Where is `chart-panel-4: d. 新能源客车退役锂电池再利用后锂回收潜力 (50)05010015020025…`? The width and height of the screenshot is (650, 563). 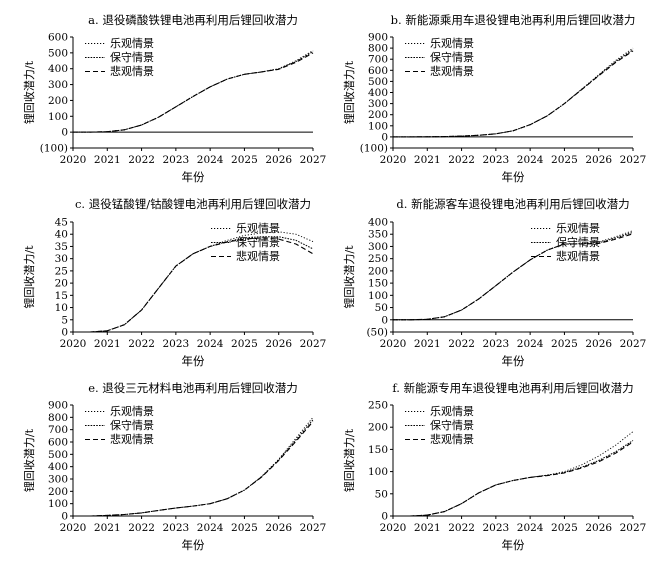
chart-panel-4: d. 新能源客车退役锂电池再利用后锂回收潜力 (50)05010015020025… is located at coordinates (494, 282).